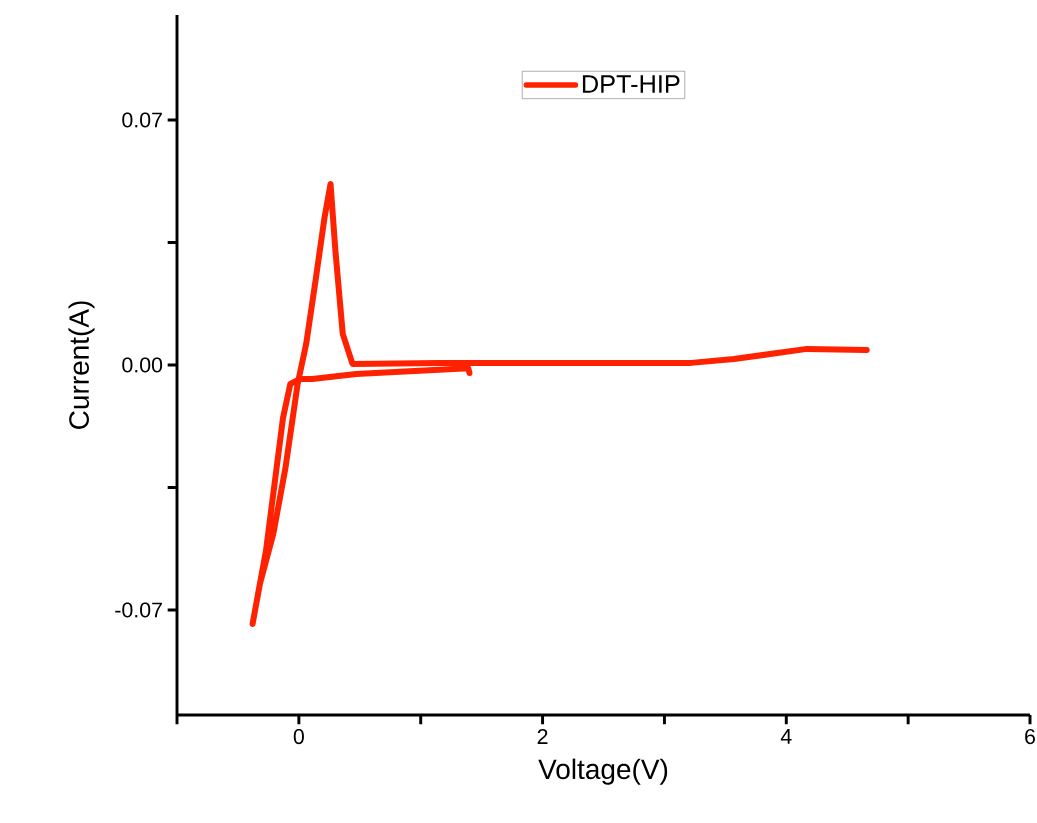 This screenshot has width=1037, height=823. What do you see at coordinates (542, 736) in the screenshot?
I see `x-tick-label: 2` at bounding box center [542, 736].